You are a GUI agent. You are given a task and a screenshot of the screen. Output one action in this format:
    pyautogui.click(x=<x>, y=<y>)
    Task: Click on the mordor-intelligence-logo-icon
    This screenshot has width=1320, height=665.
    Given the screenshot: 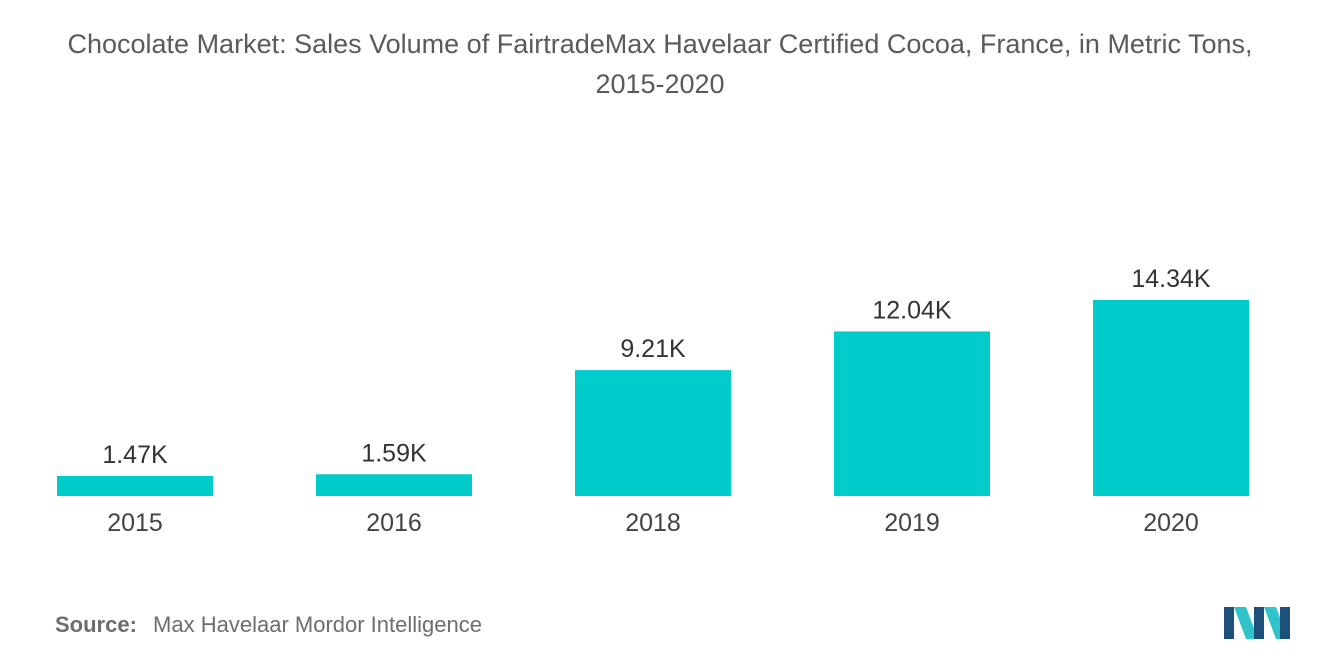 What is the action you would take?
    pyautogui.click(x=1257, y=623)
    